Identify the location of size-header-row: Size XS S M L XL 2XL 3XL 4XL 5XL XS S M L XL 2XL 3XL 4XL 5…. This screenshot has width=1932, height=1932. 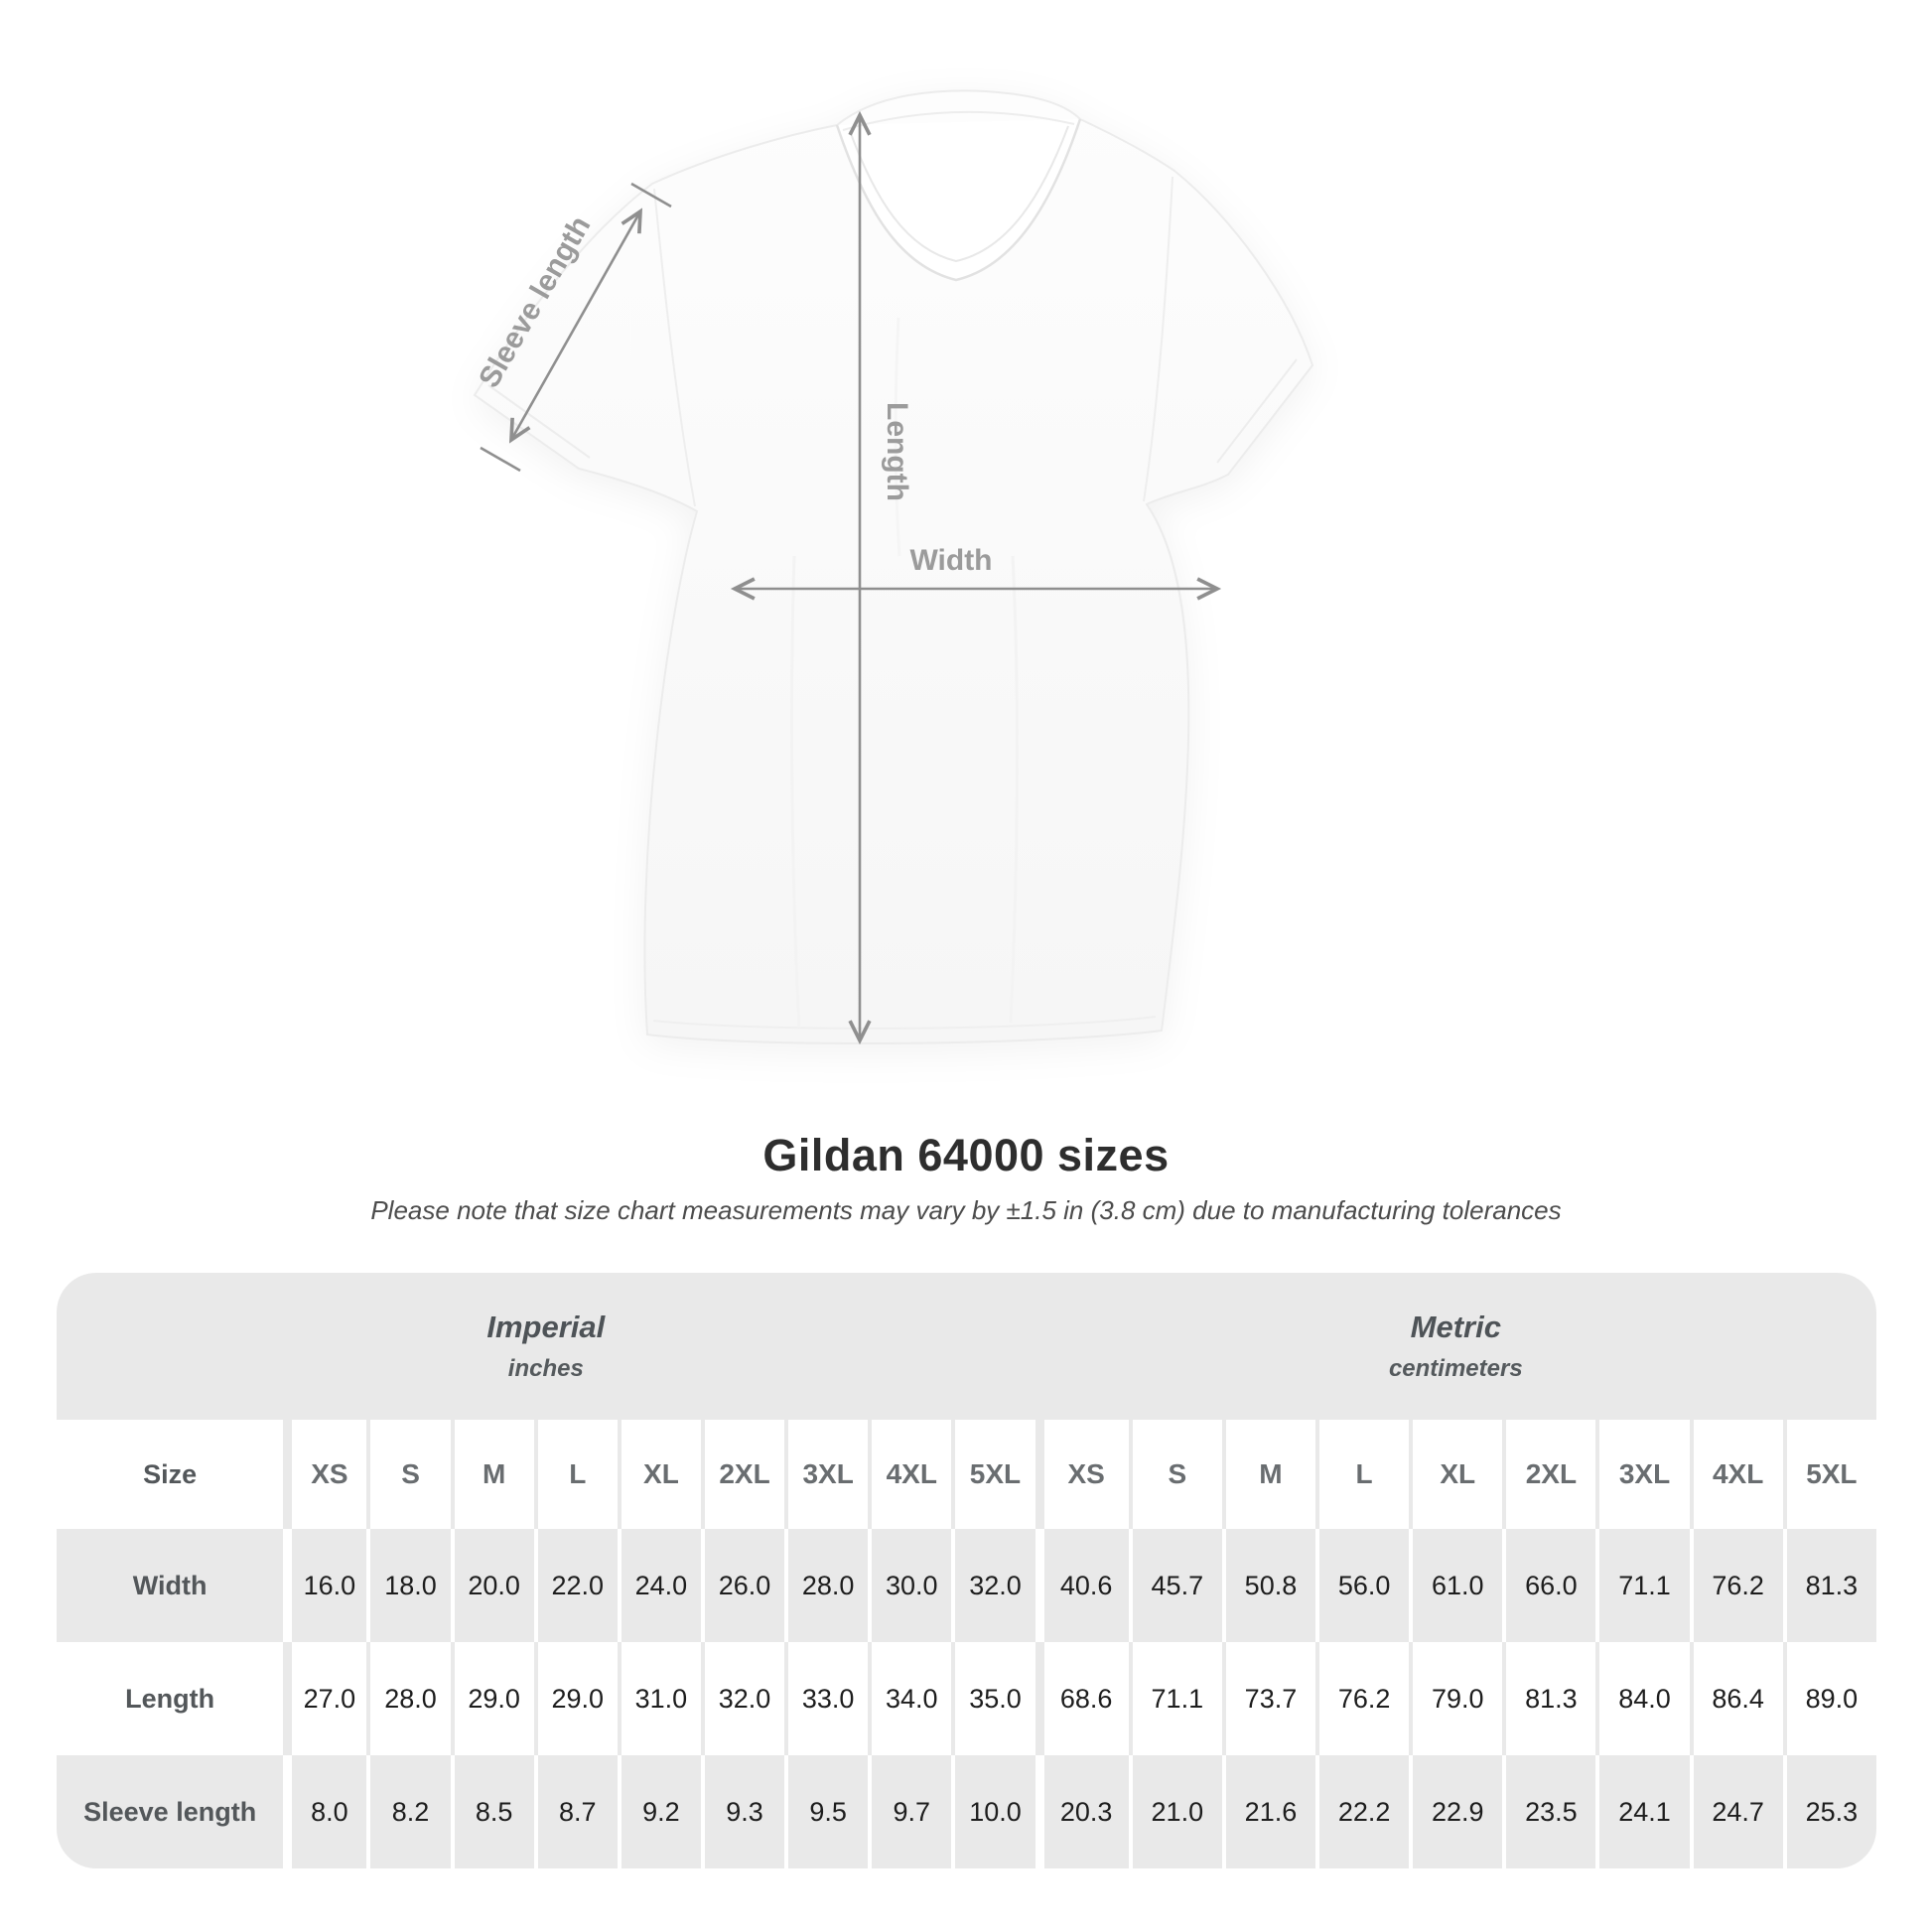
(967, 1475).